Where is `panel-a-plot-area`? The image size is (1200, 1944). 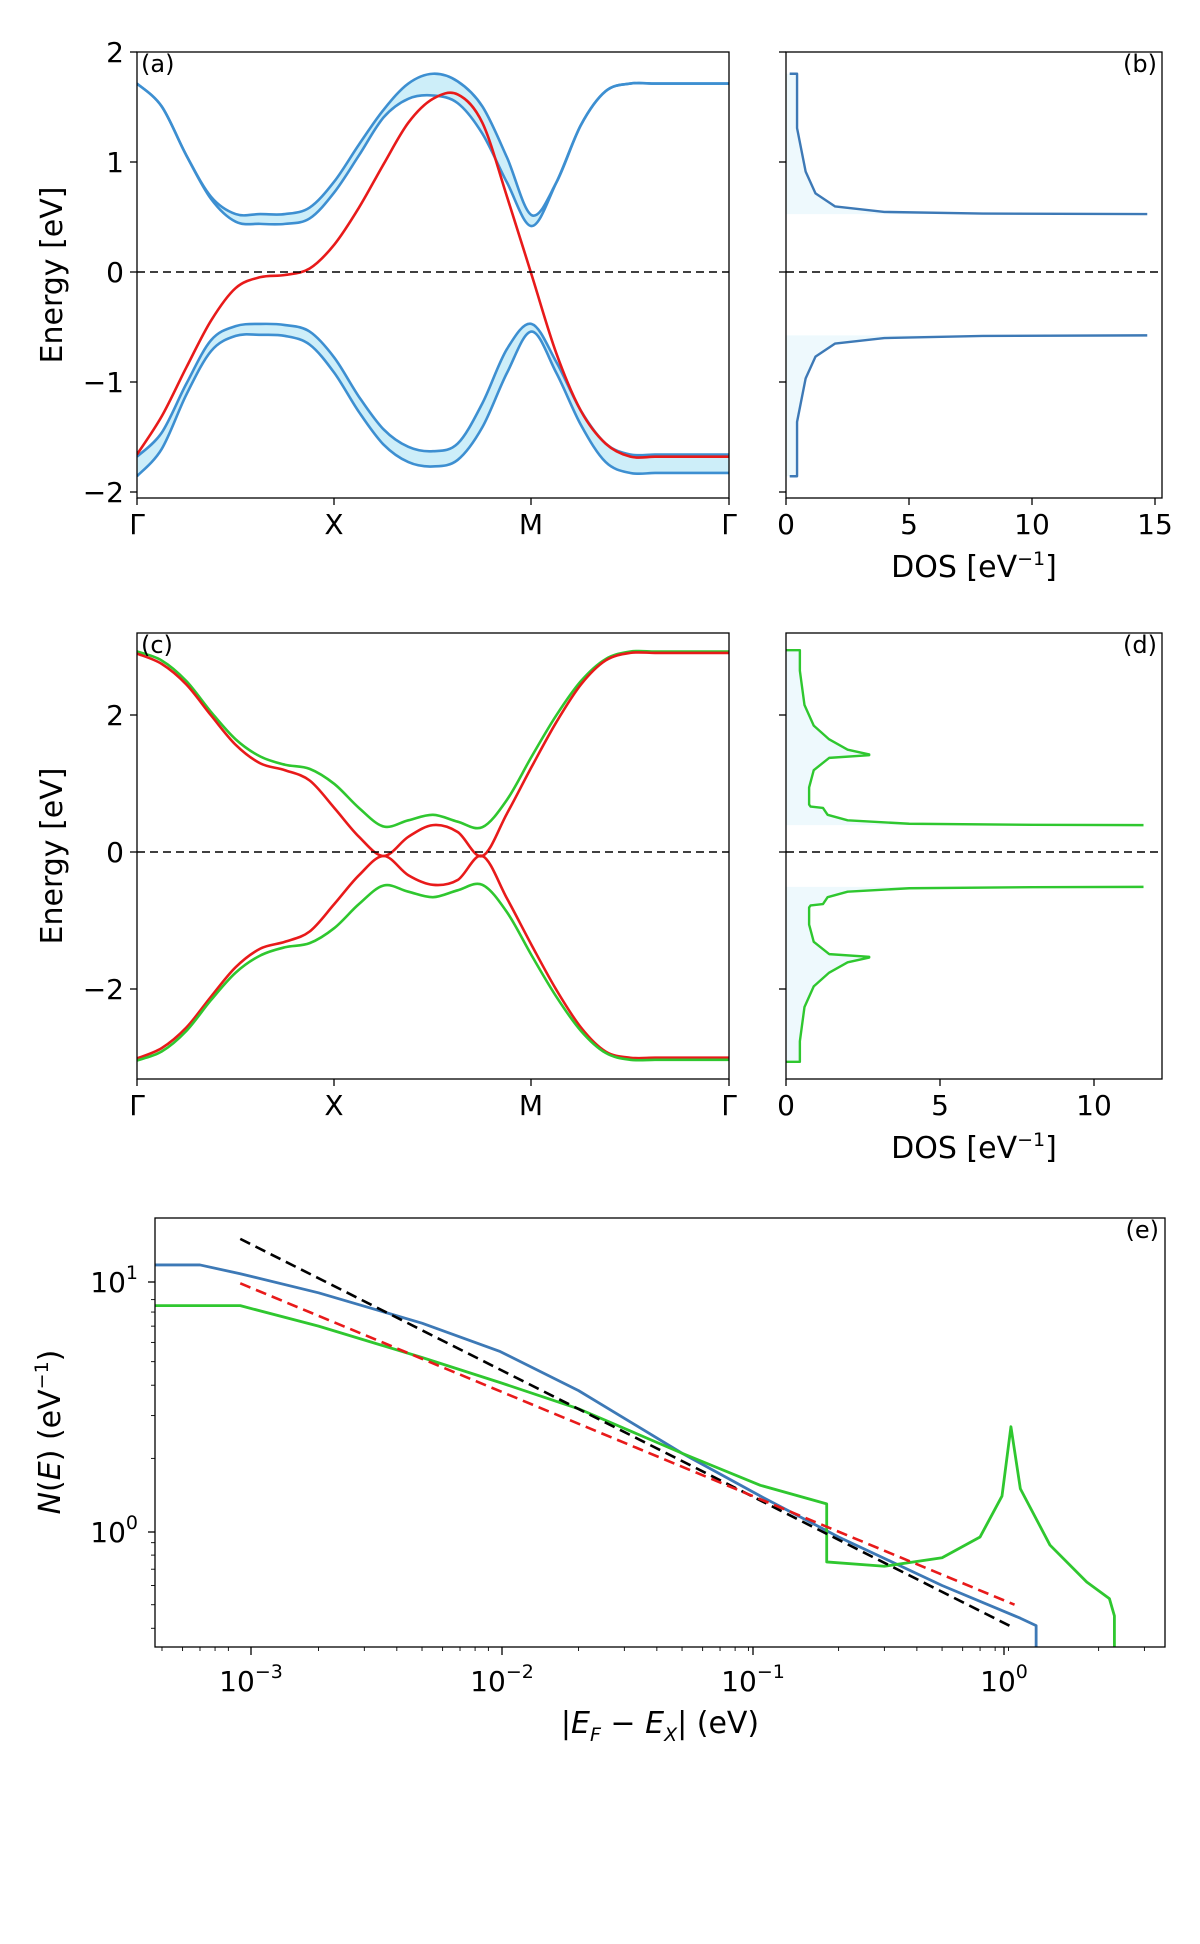 panel-a-plot-area is located at coordinates (433, 275).